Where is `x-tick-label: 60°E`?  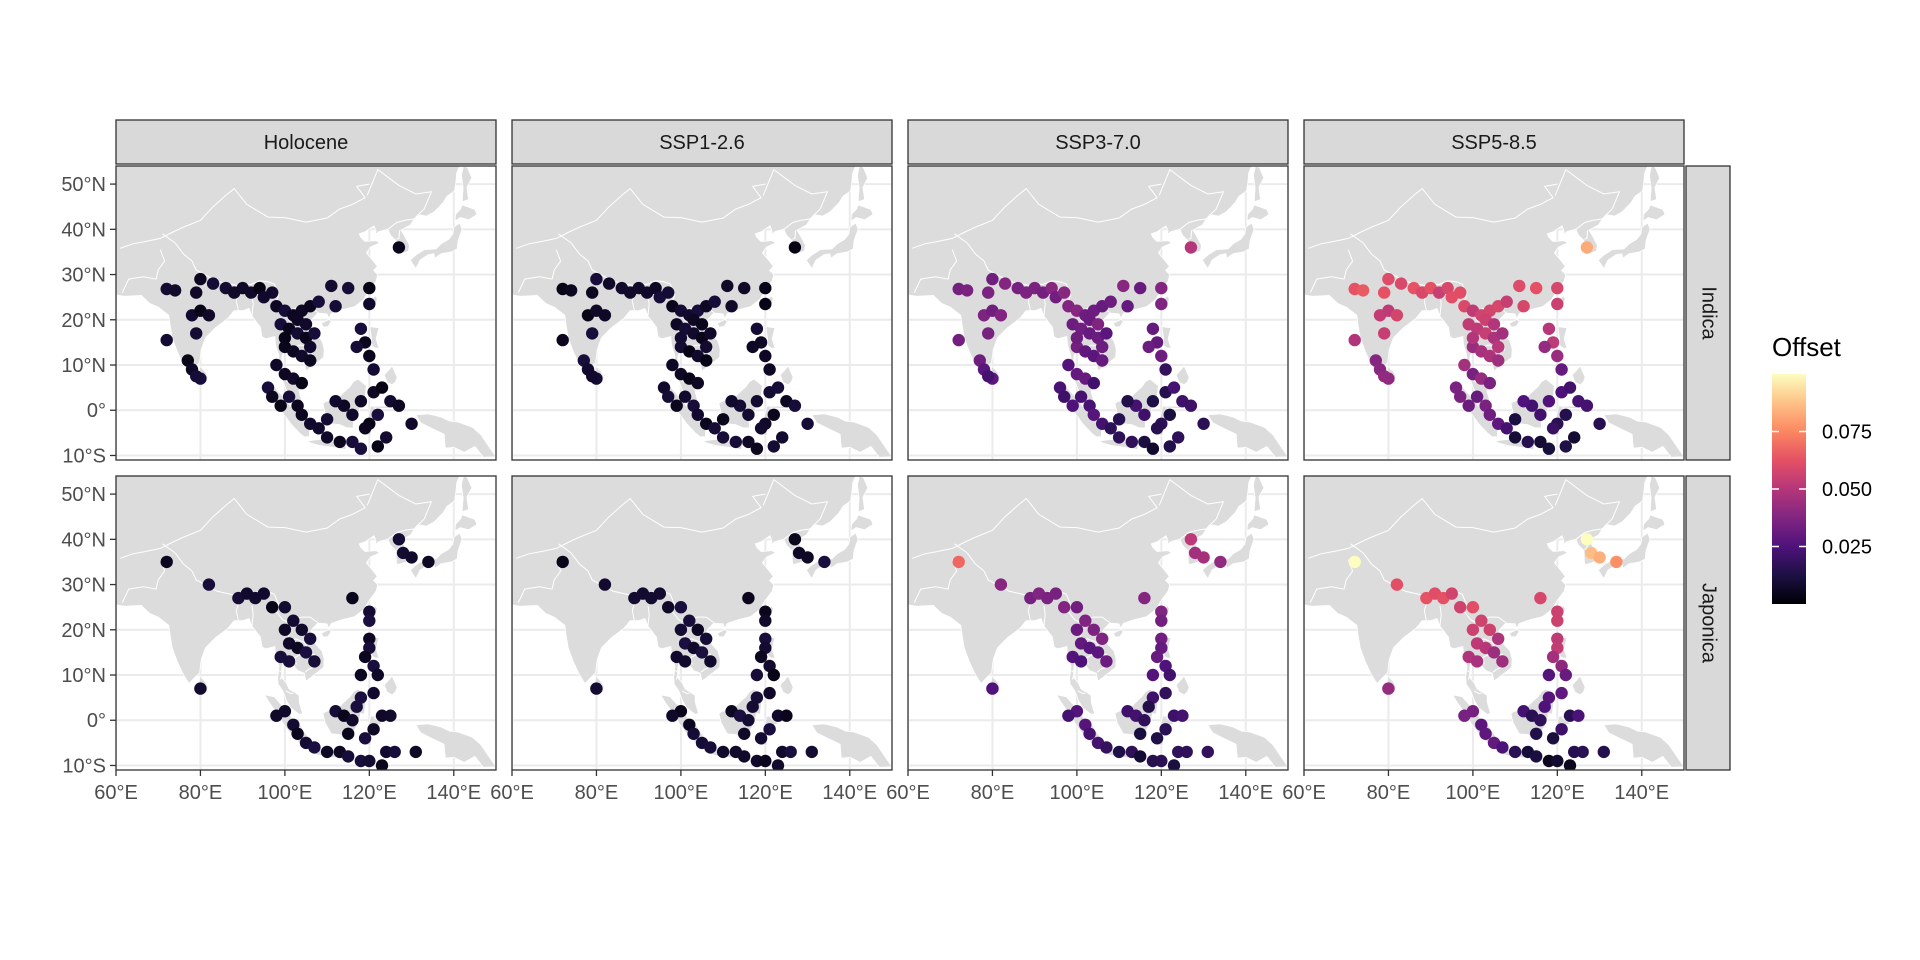 x-tick-label: 60°E is located at coordinates (1304, 793).